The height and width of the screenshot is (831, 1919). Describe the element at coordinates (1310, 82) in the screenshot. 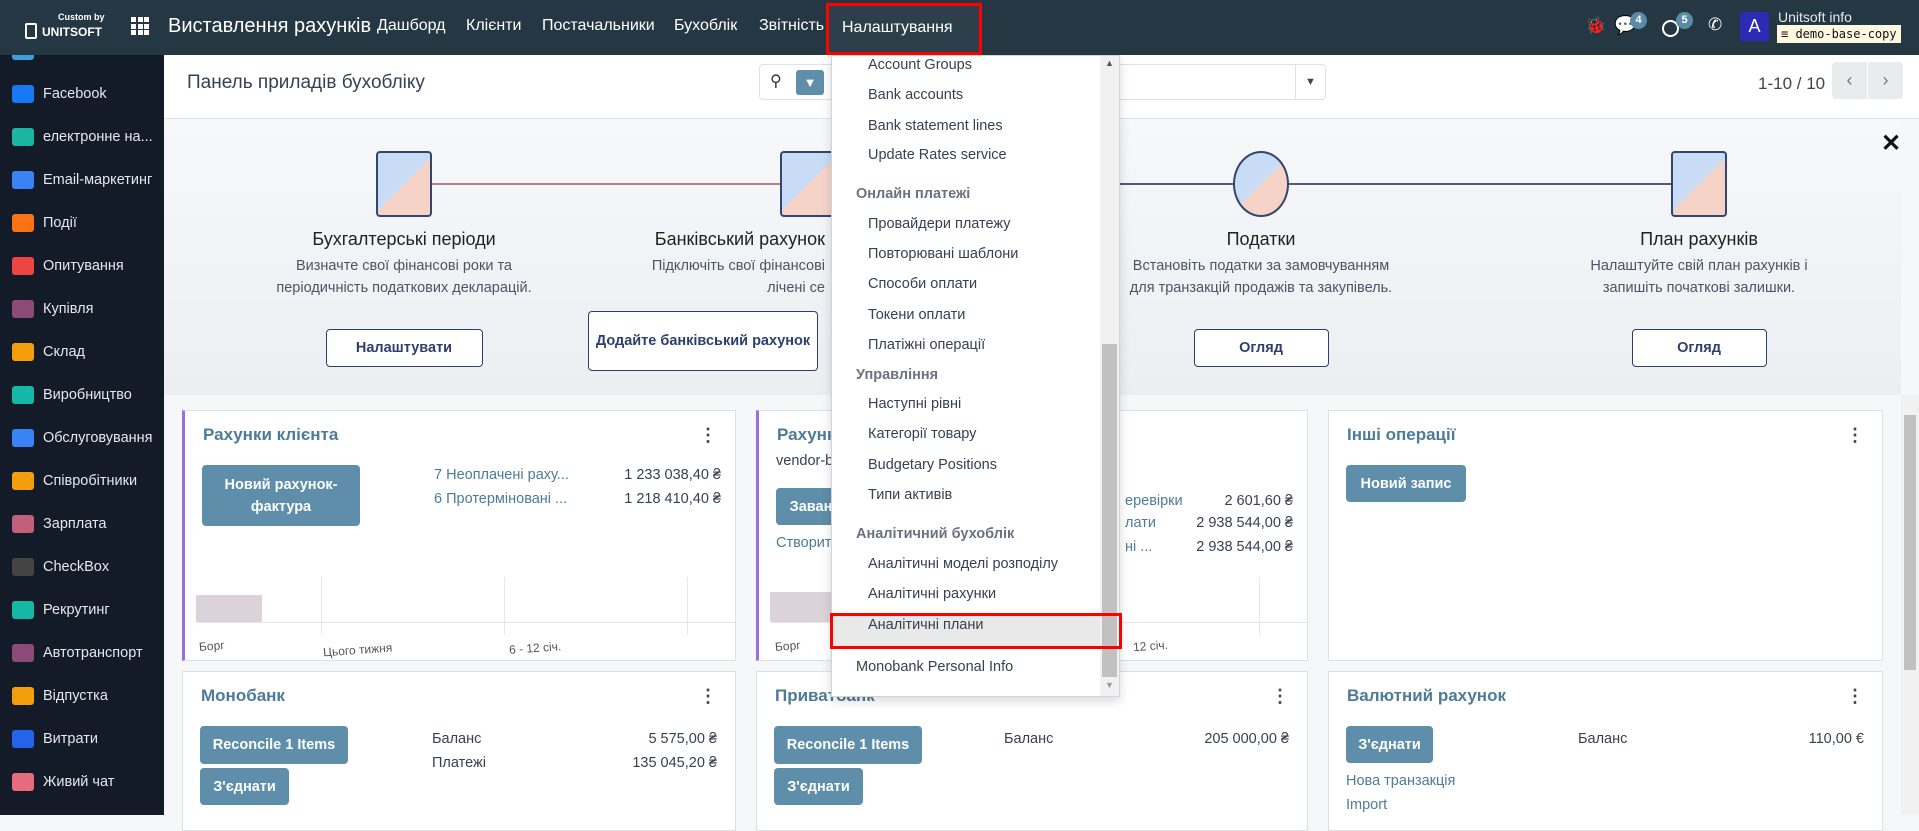

I see `search-options-toggle: ▼` at that location.